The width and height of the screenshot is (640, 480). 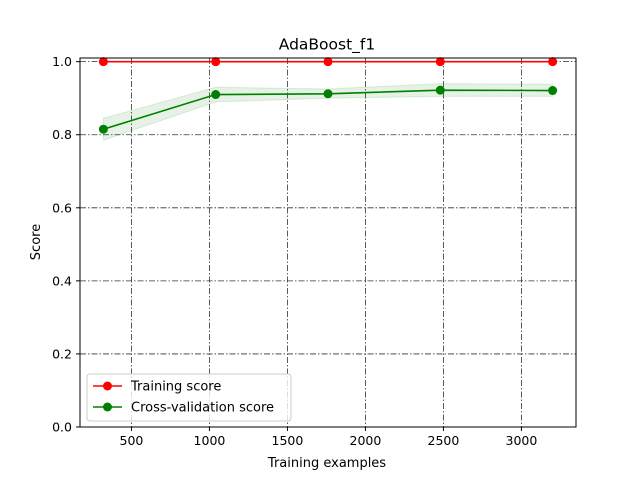 What do you see at coordinates (202, 408) in the screenshot?
I see `legend-label-cross-validation-score: Cross-validation score` at bounding box center [202, 408].